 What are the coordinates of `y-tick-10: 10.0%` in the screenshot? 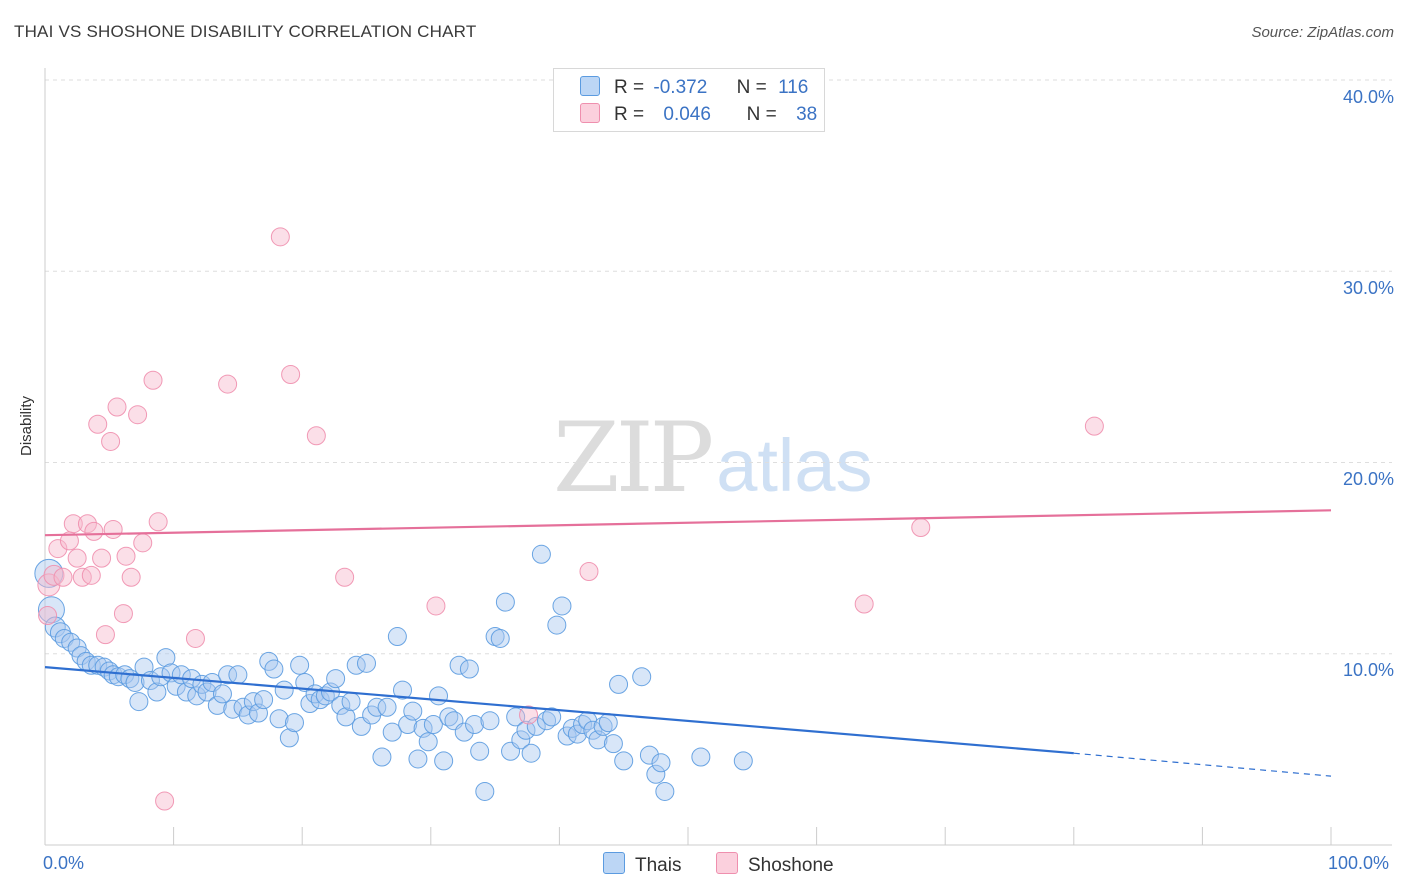 It's located at (1368, 670).